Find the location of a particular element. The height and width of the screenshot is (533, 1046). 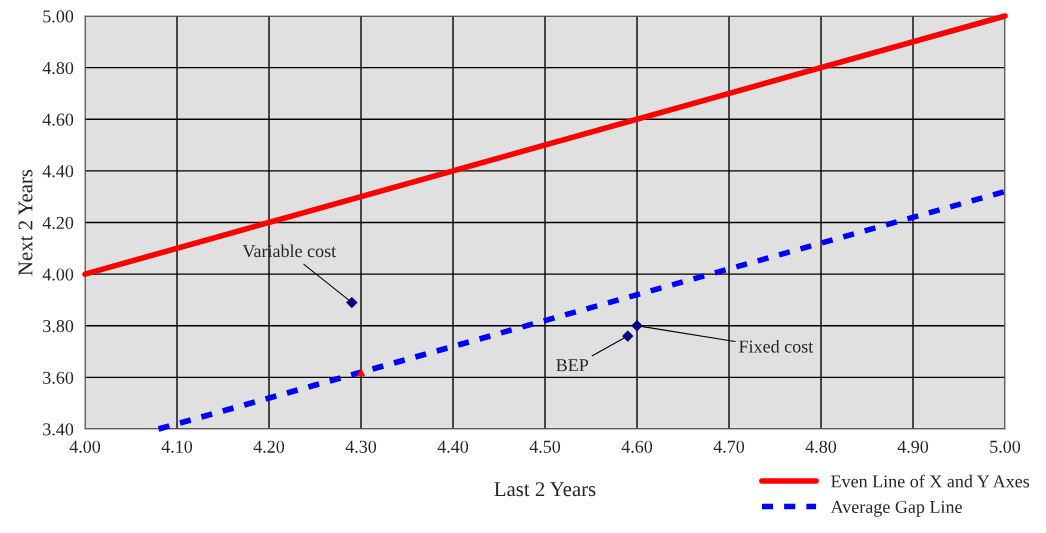

y-tick-label: 3.80 is located at coordinates (58, 326).